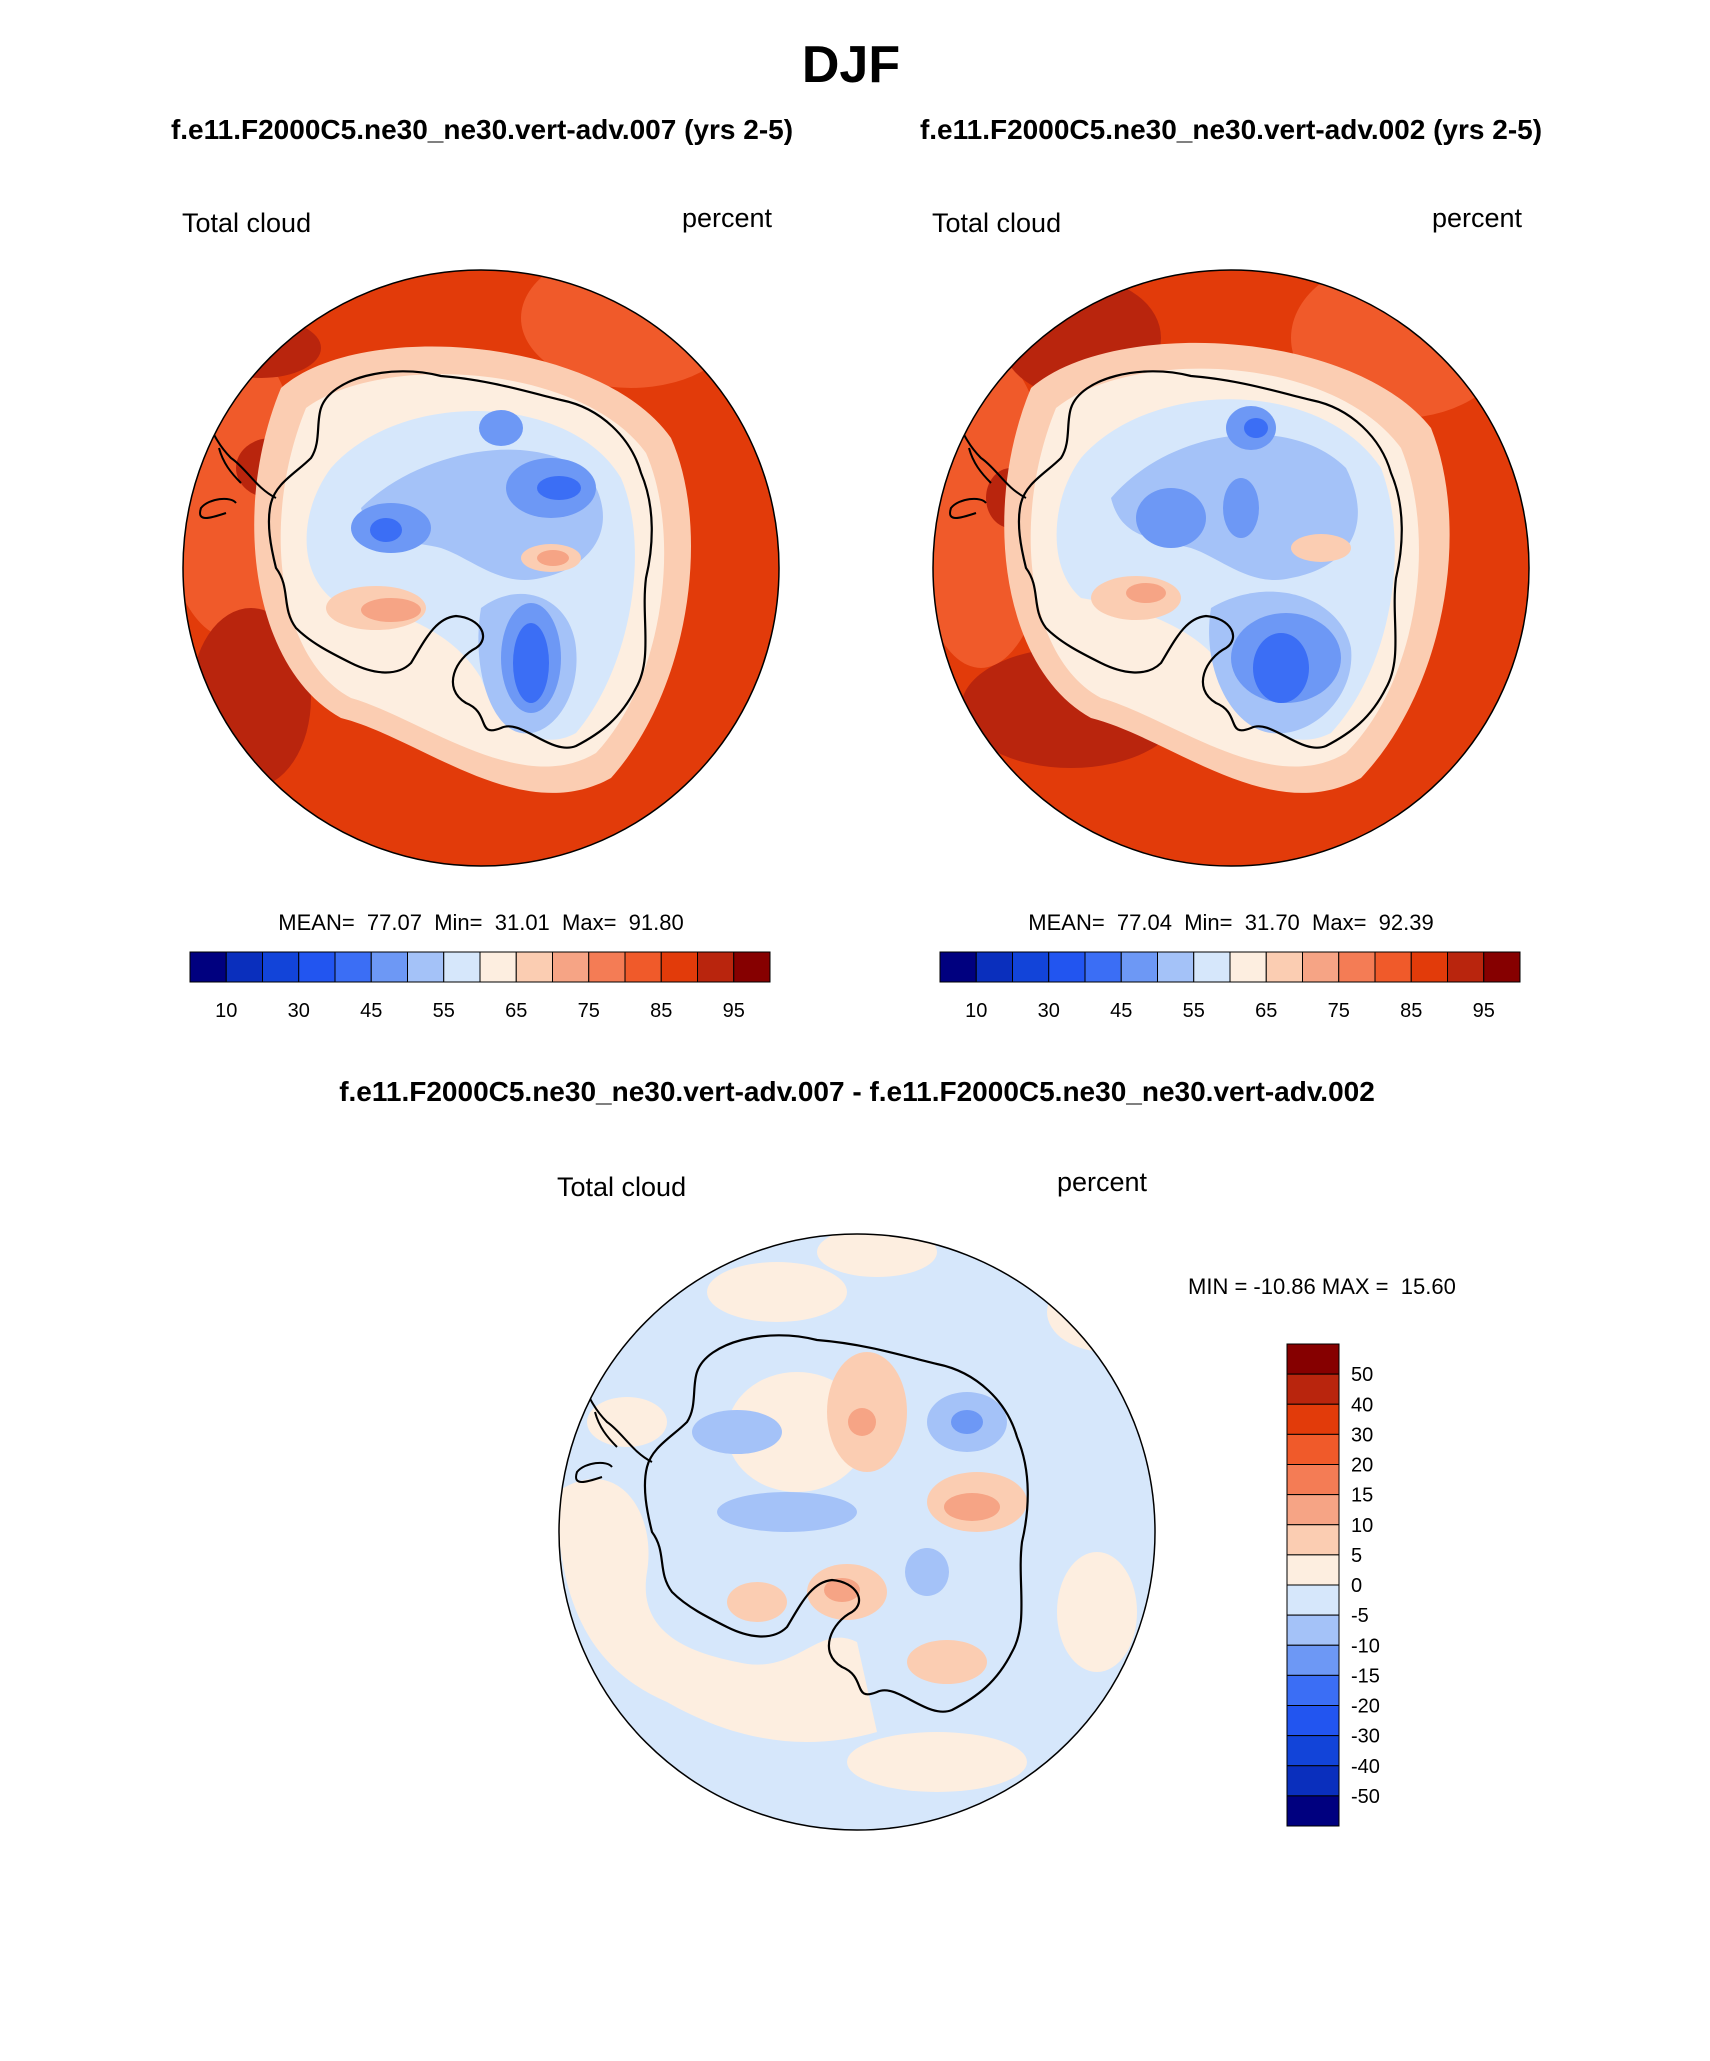 The height and width of the screenshot is (2061, 1710). I want to click on panel-1-map, so click(481, 568).